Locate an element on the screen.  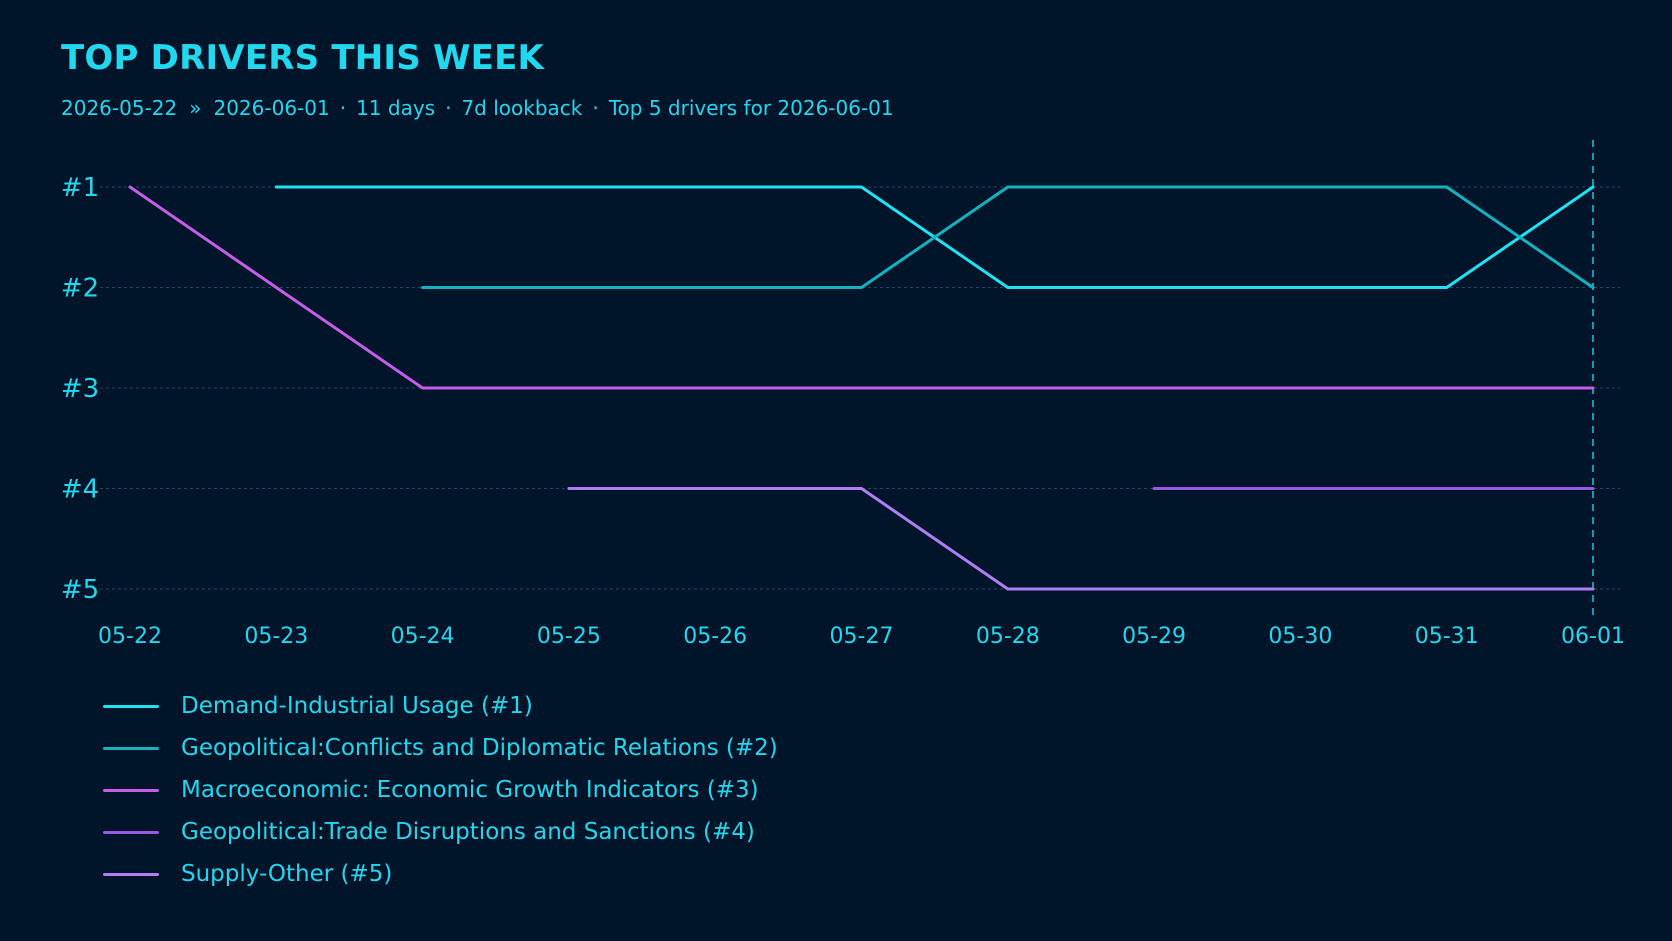
legend-label: Supply-Other (#5) is located at coordinates (287, 874).